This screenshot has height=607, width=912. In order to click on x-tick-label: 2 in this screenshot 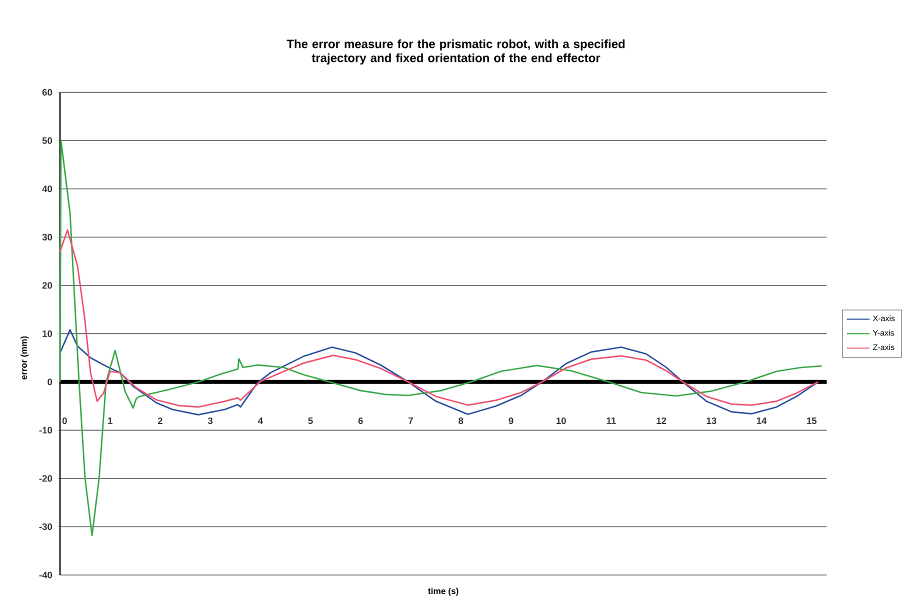, I will do `click(160, 421)`.